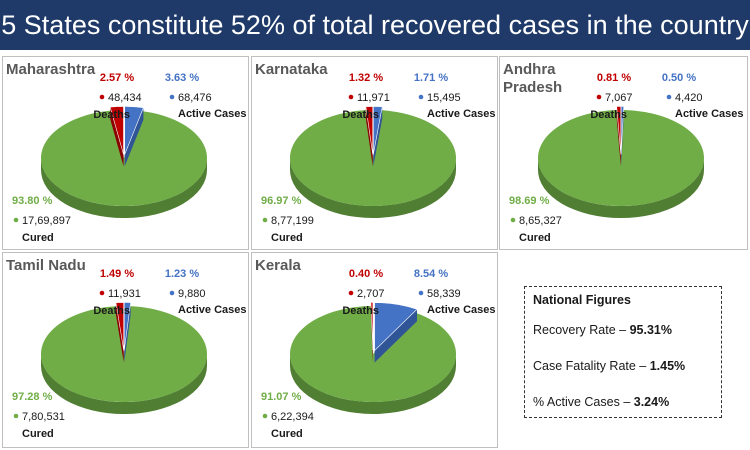  Describe the element at coordinates (195, 98) in the screenshot. I see `active-count-maharashtra: 68,476` at that location.